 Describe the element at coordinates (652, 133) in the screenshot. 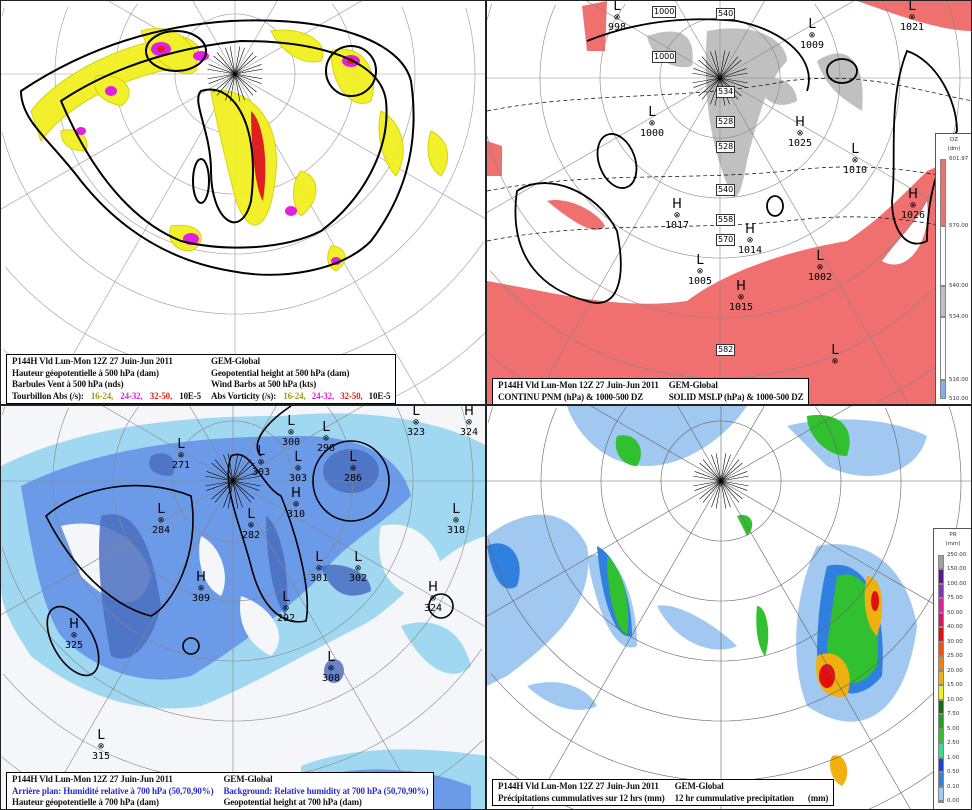

I see `center-value: 1000` at that location.